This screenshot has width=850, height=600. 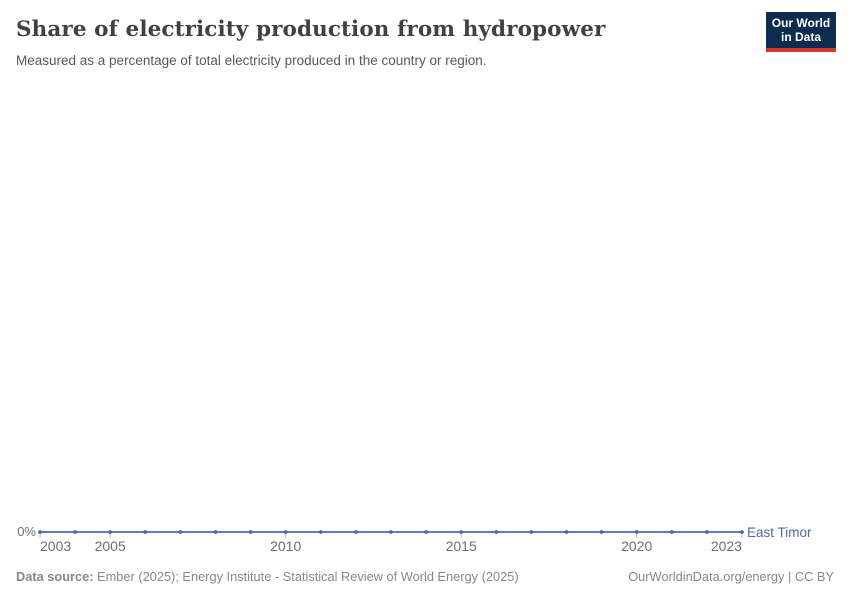 I want to click on owid-url-license-link: OurWorldinData.org/energy | CC BY, so click(x=731, y=576).